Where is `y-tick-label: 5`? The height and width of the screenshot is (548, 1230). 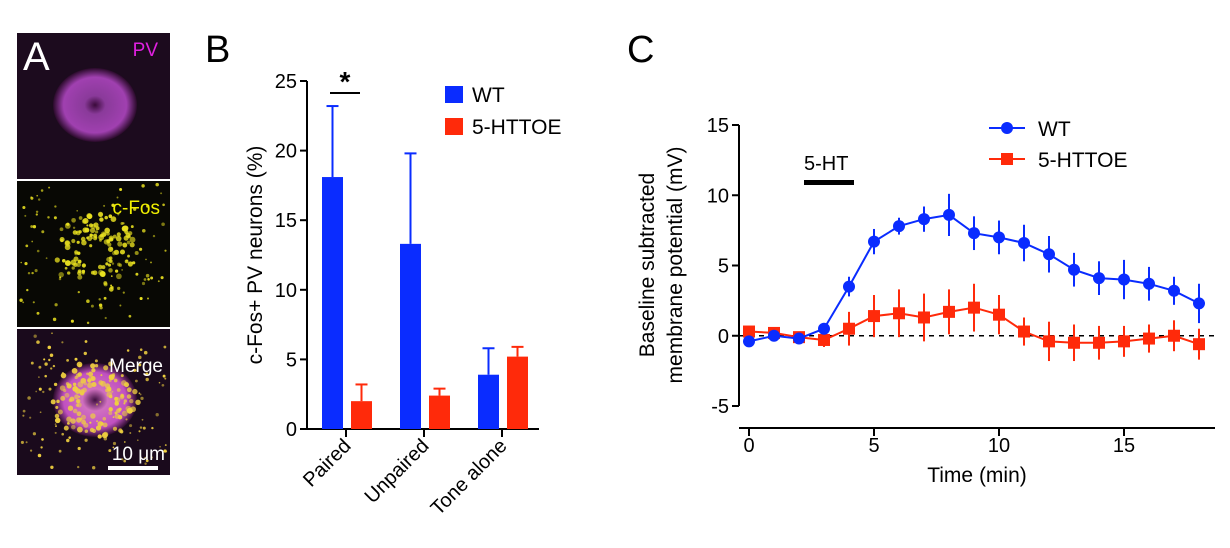
y-tick-label: 5 is located at coordinates (723, 267).